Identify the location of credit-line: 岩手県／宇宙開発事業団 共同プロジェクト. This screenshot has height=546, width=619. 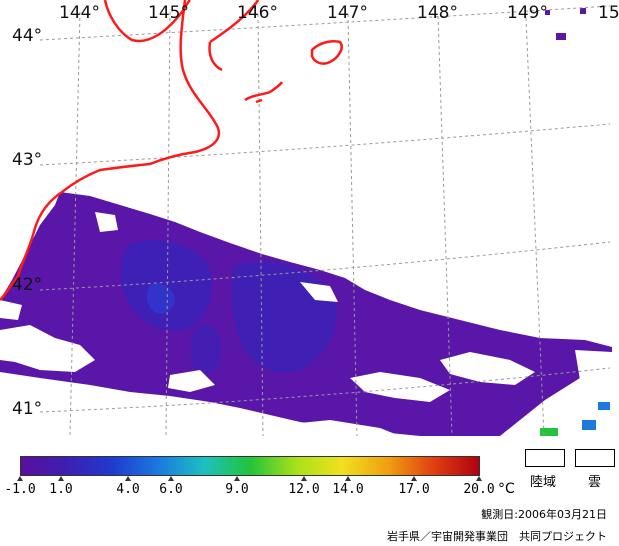
(497, 536).